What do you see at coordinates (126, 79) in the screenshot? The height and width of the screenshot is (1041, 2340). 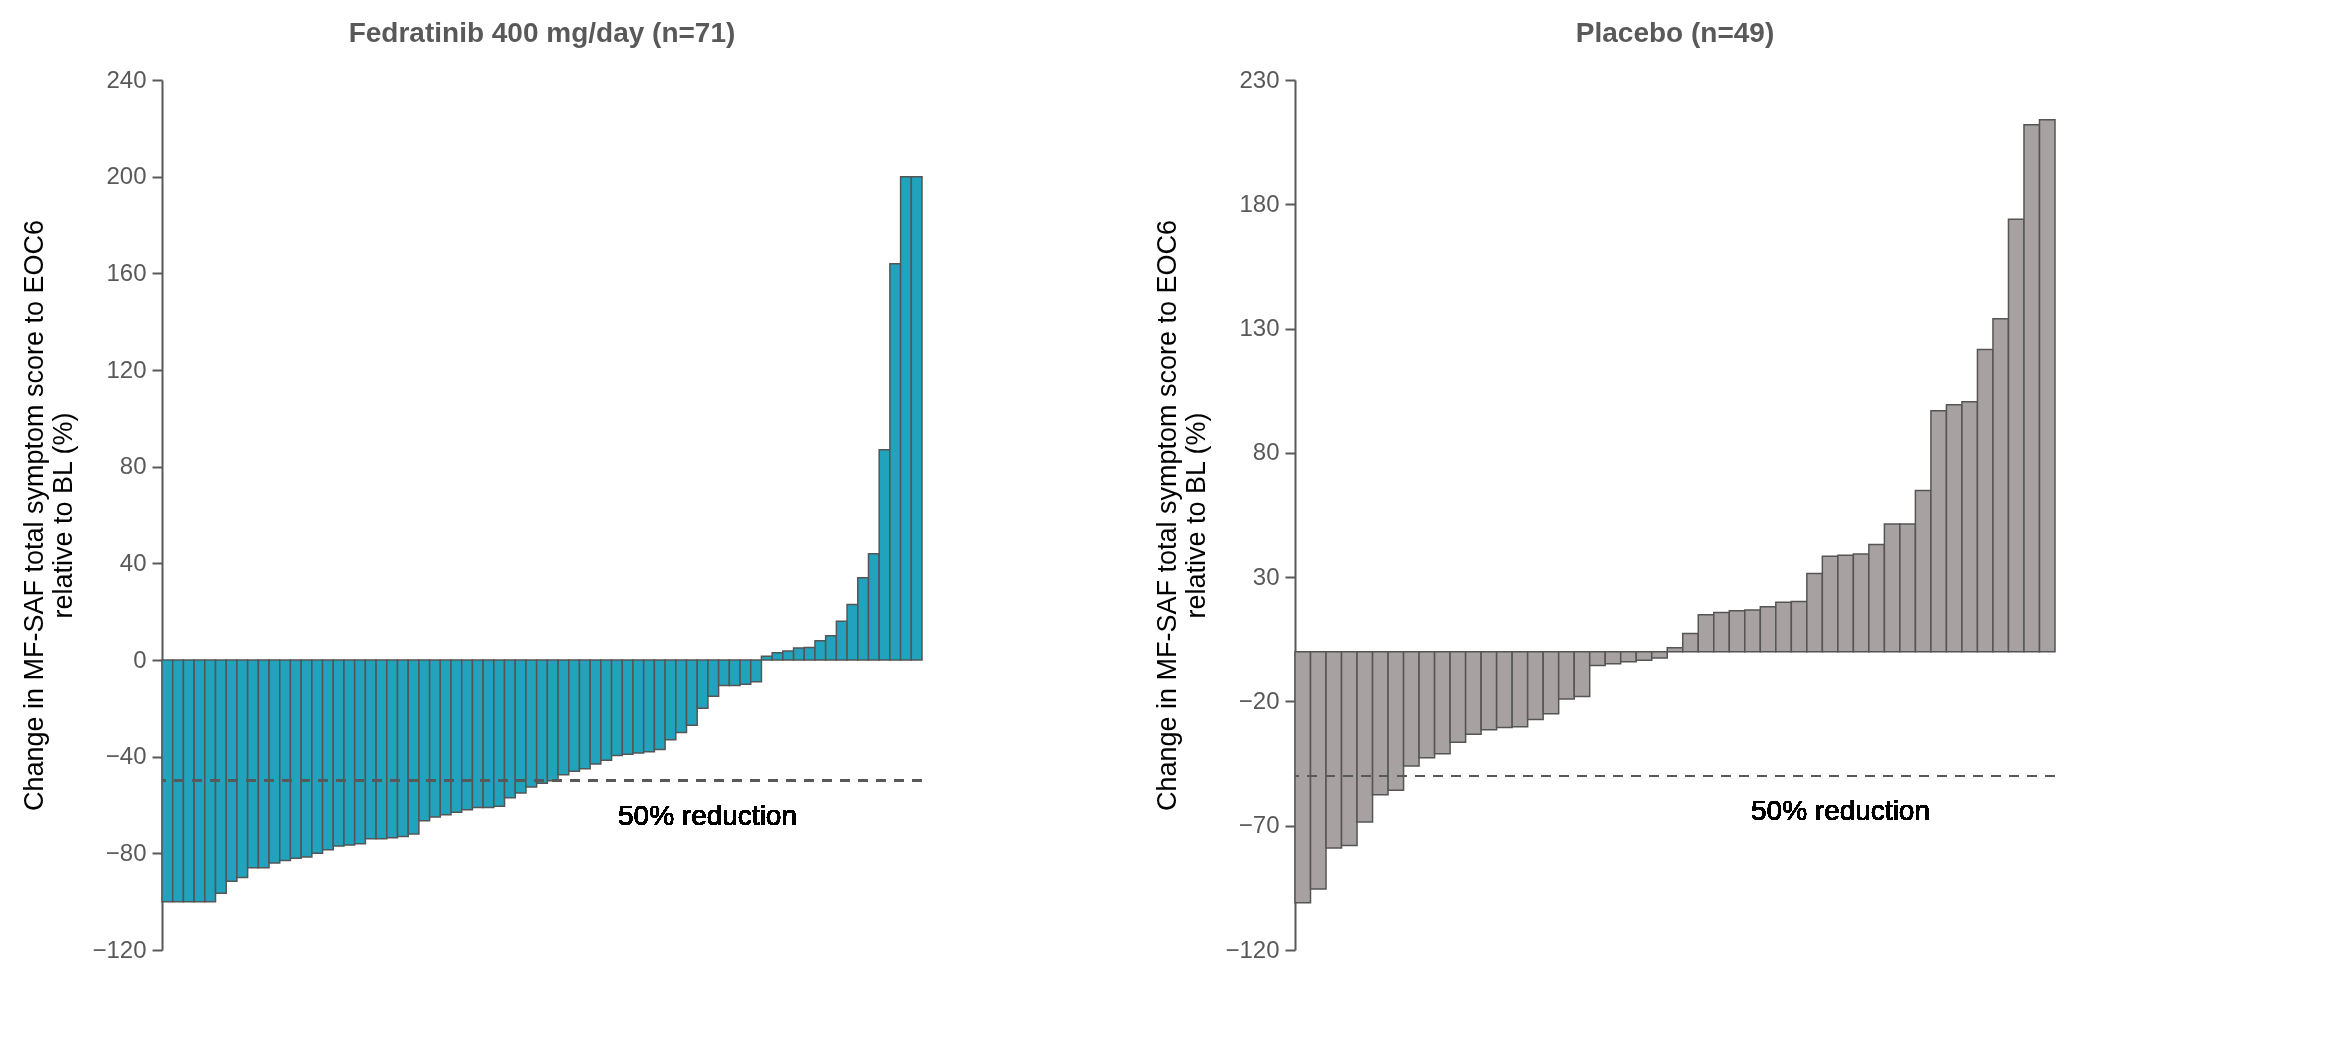 I see `y-tick-label: 240` at bounding box center [126, 79].